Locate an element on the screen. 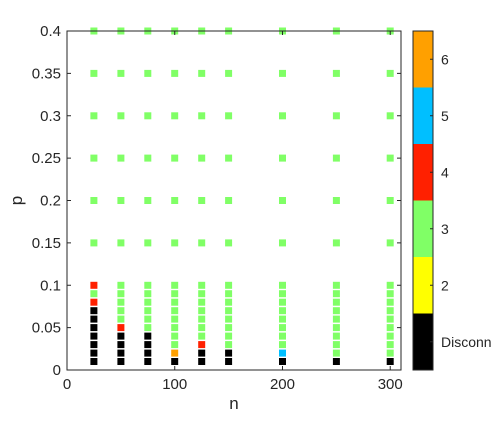 The height and width of the screenshot is (421, 498). x-tick-label: 0 is located at coordinates (67, 384).